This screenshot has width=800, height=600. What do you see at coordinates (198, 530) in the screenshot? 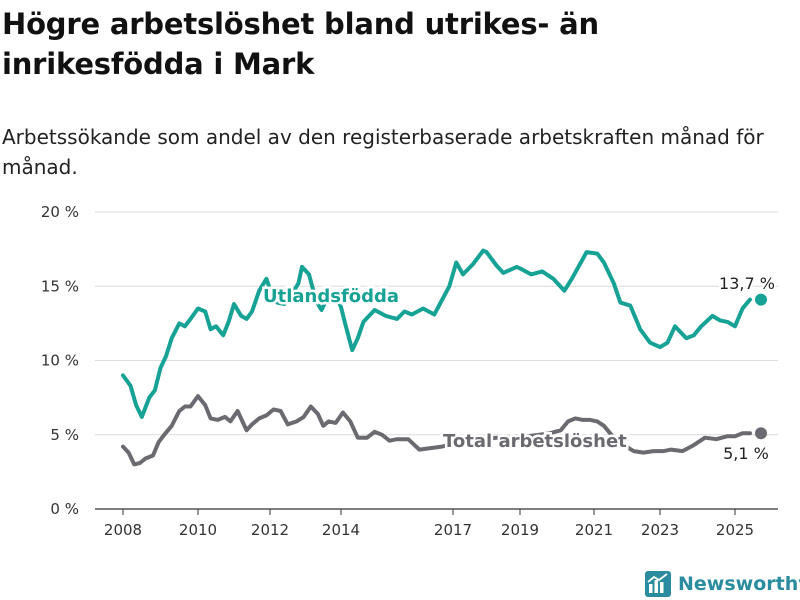
I see `x-tick-label: 2010` at bounding box center [198, 530].